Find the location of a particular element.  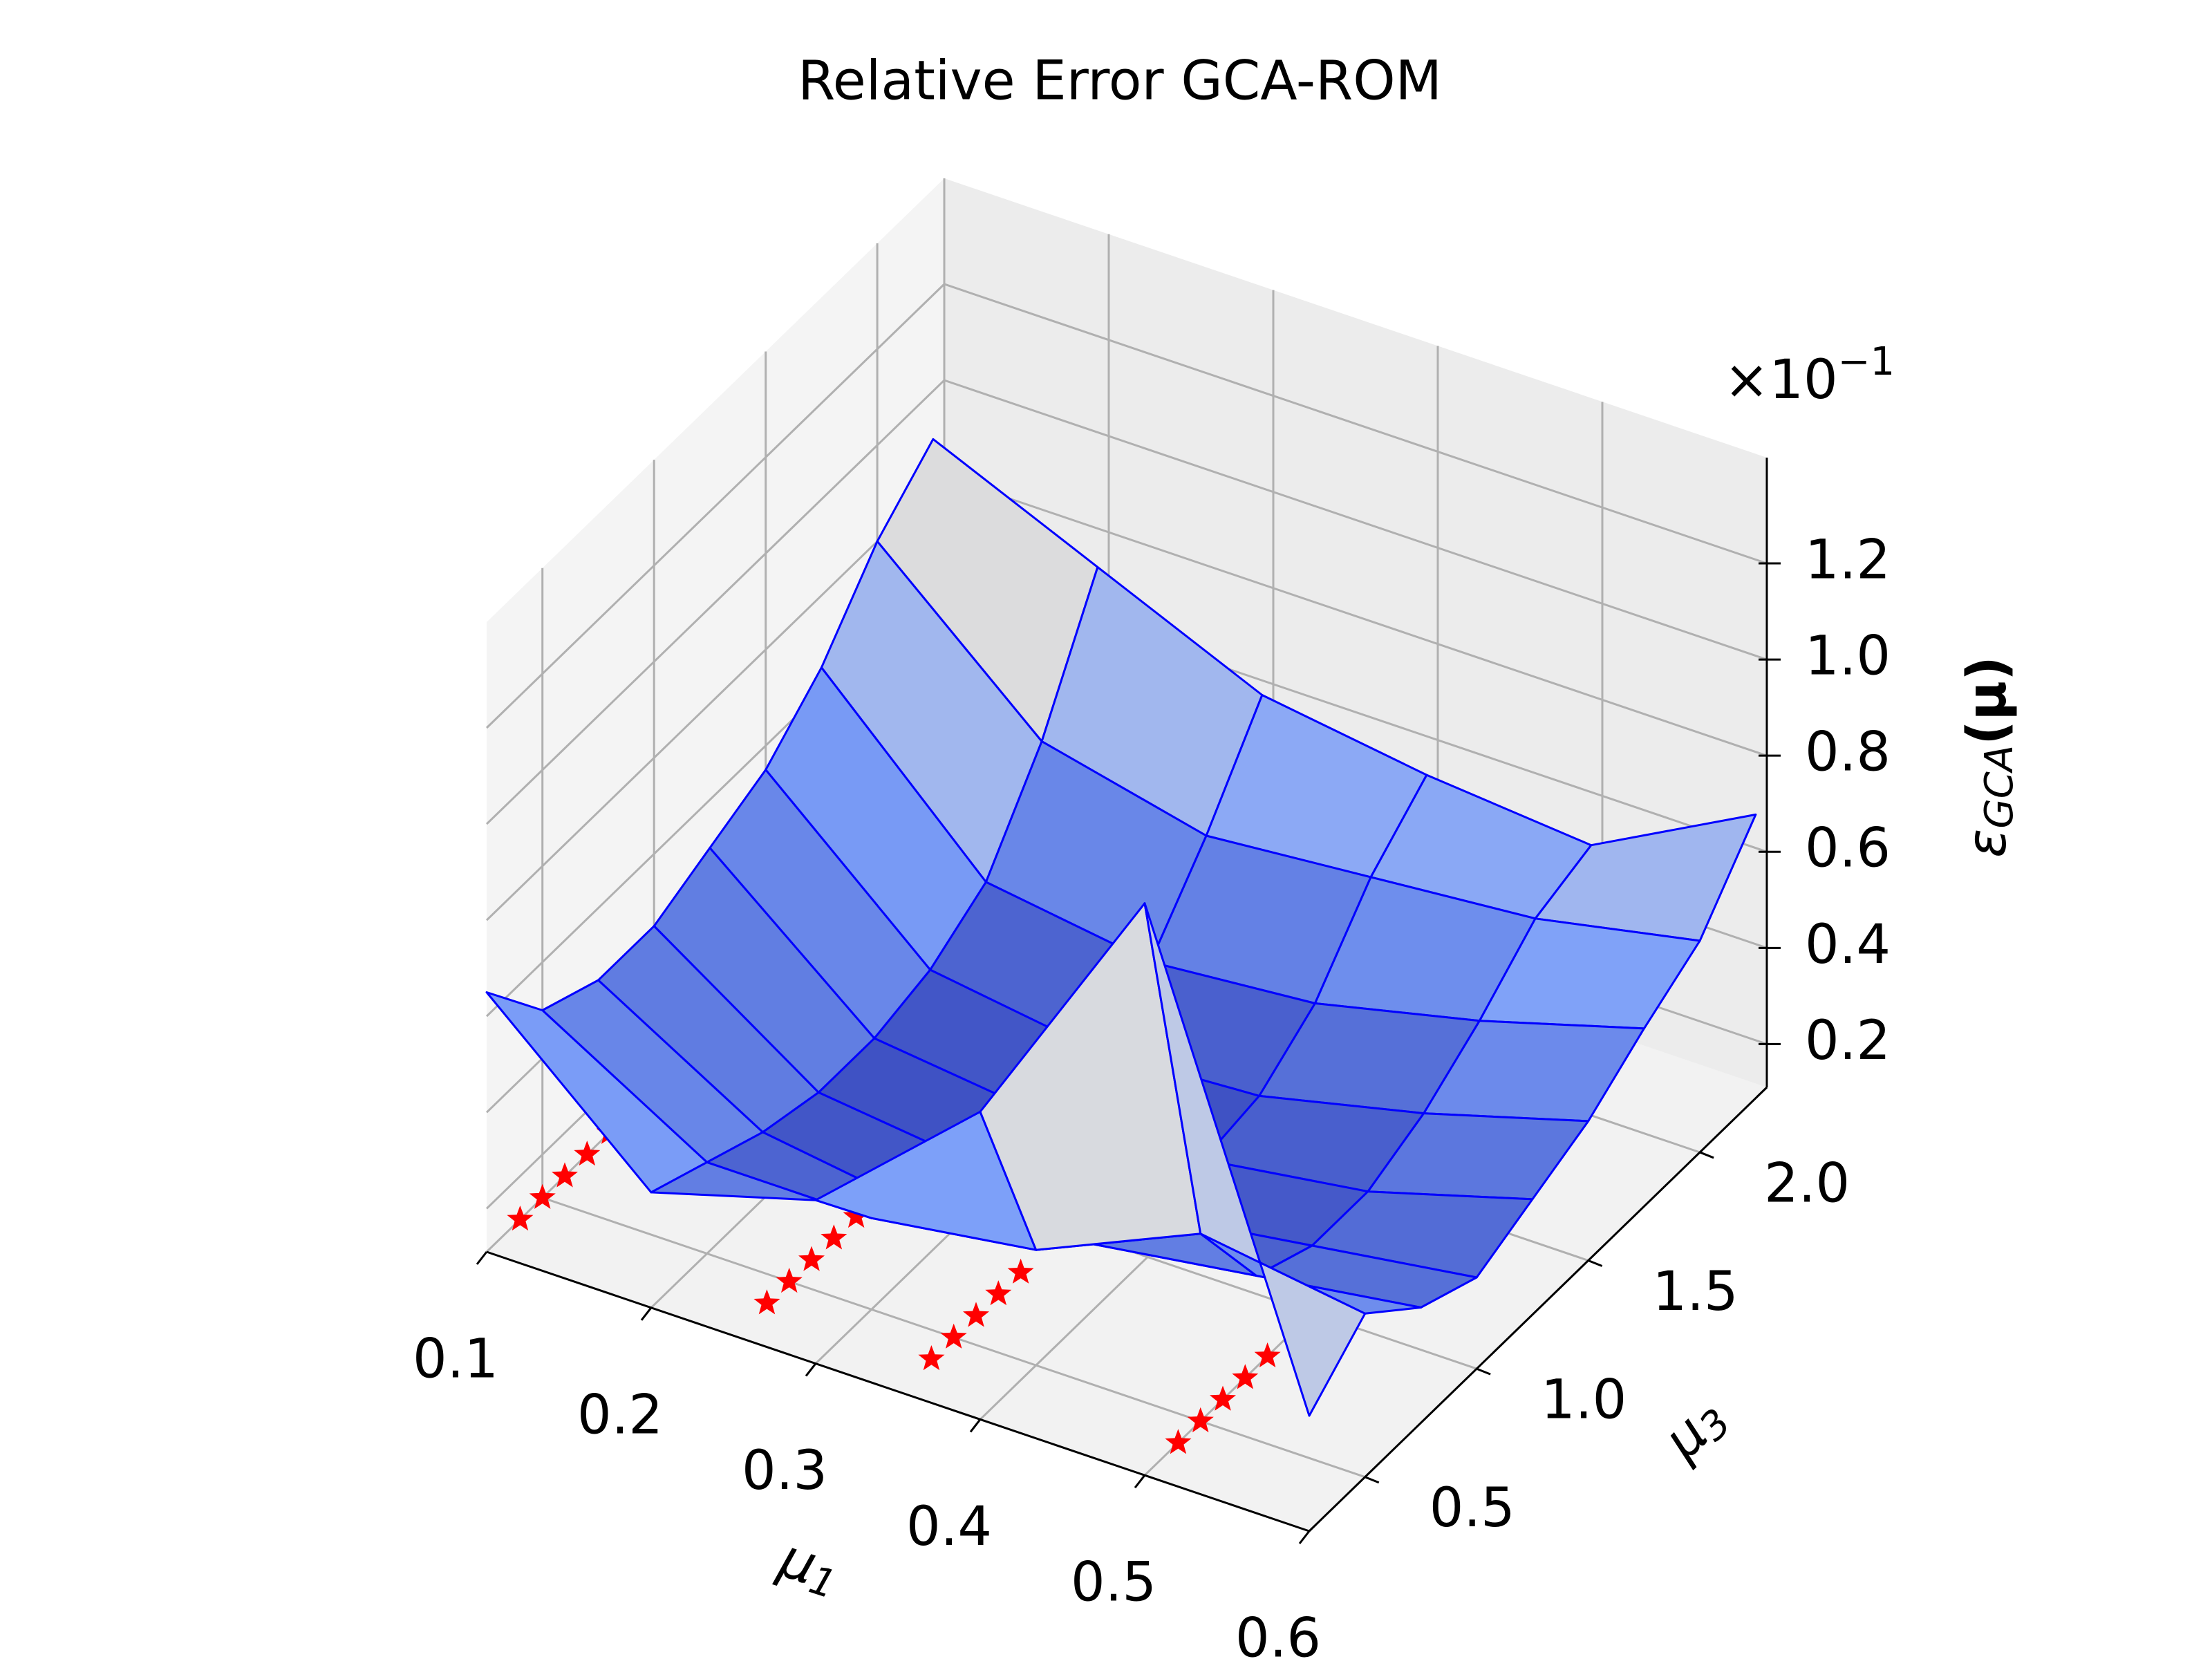

y-tick-label: 2.0 is located at coordinates (1807, 1183).